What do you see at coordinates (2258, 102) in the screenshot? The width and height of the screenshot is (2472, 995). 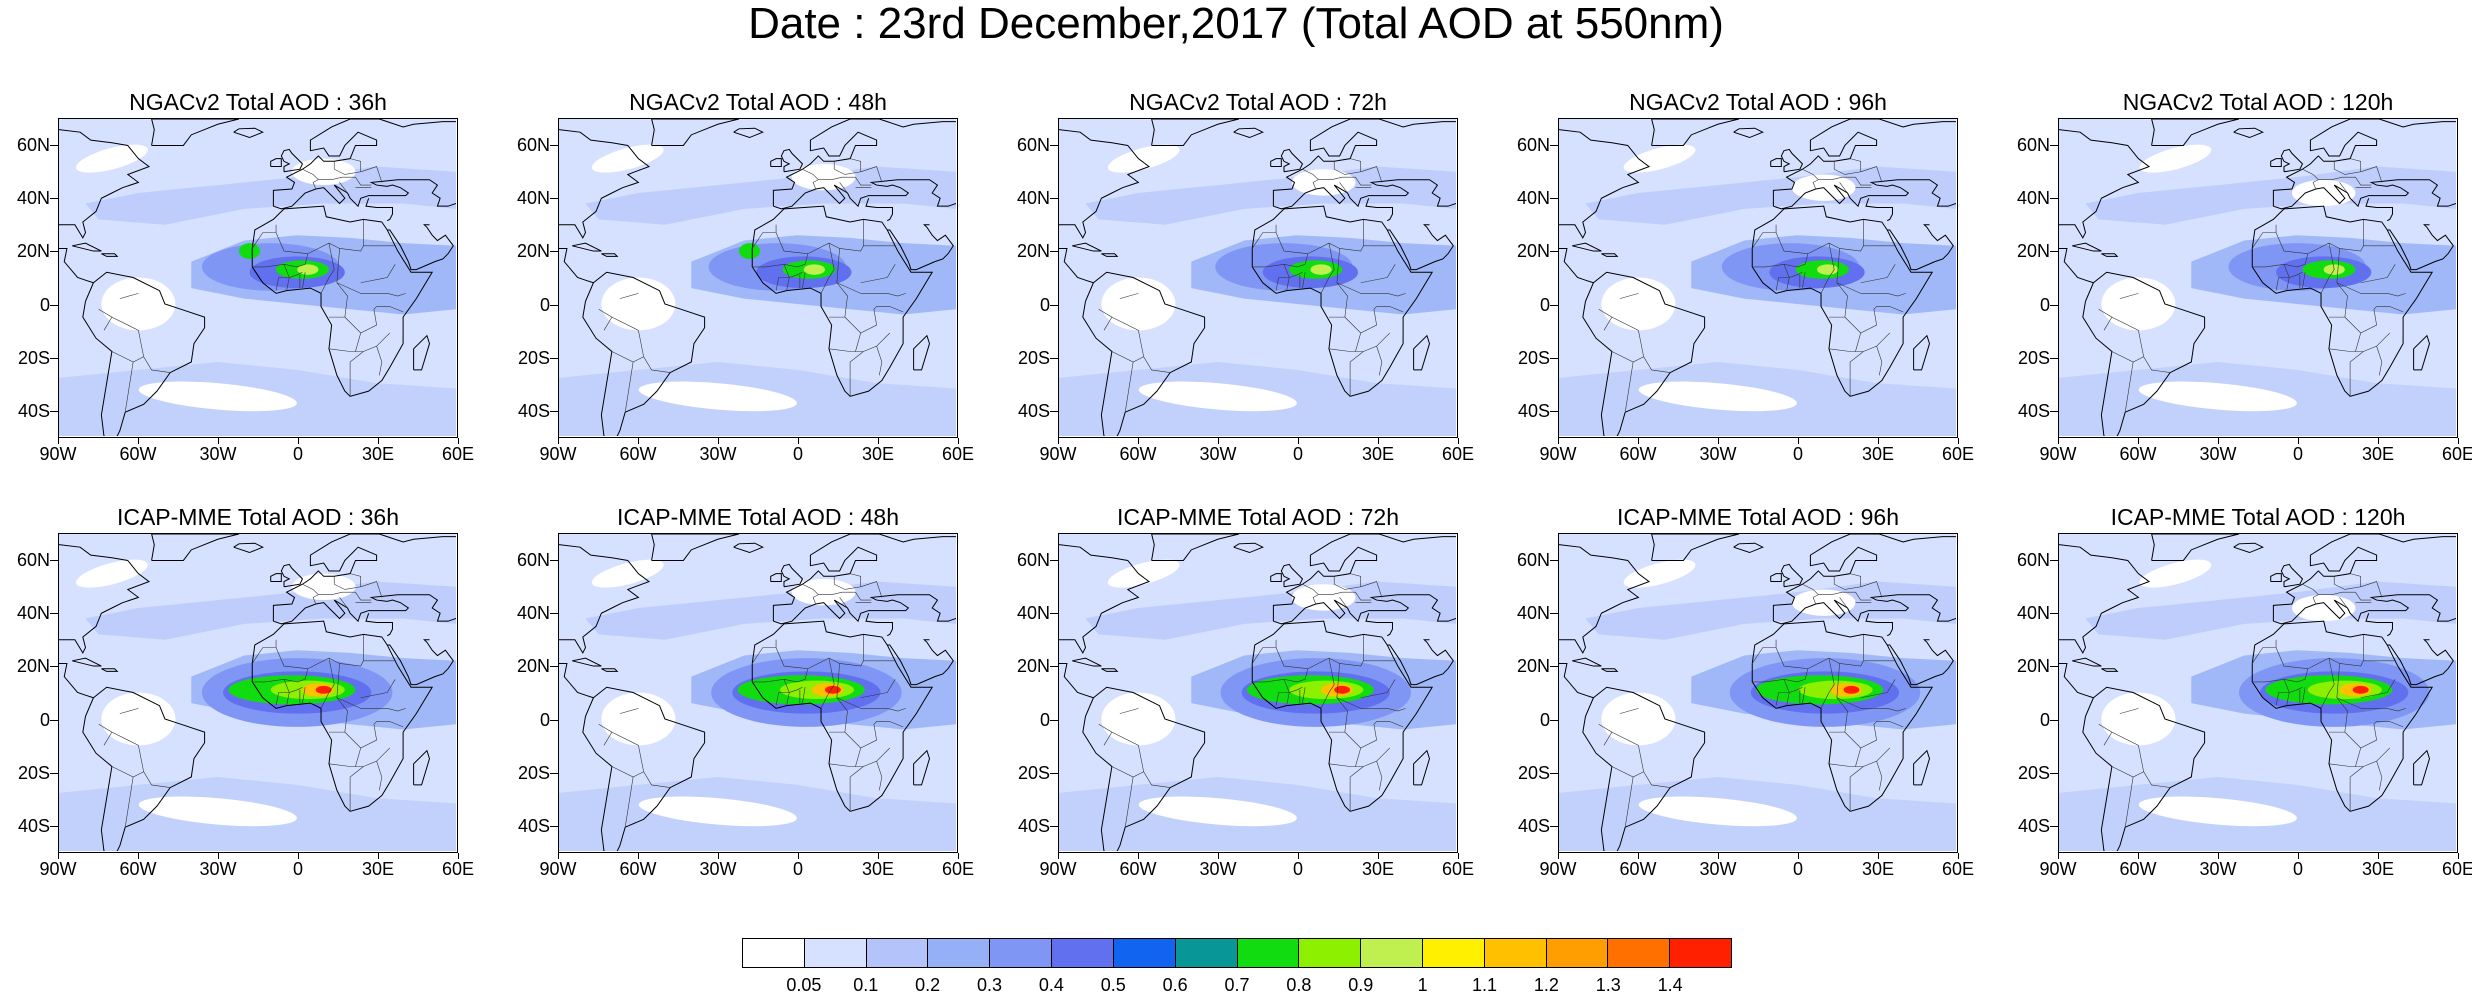 I see `panel-title: NGACv2 Total AOD : 120h` at bounding box center [2258, 102].